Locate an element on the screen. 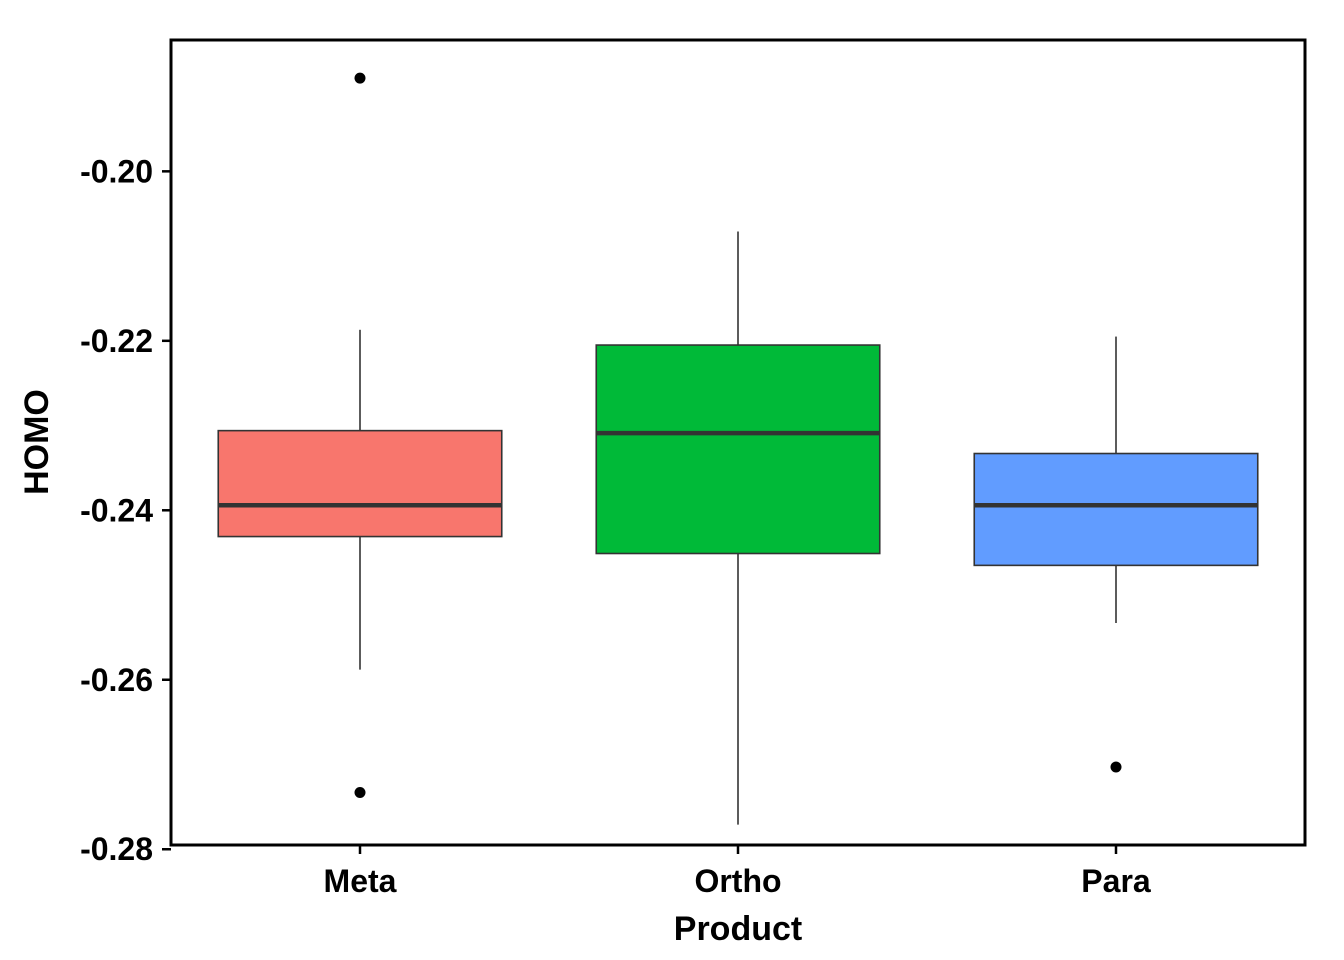  y-axis-title: HOMO is located at coordinates (37, 442).